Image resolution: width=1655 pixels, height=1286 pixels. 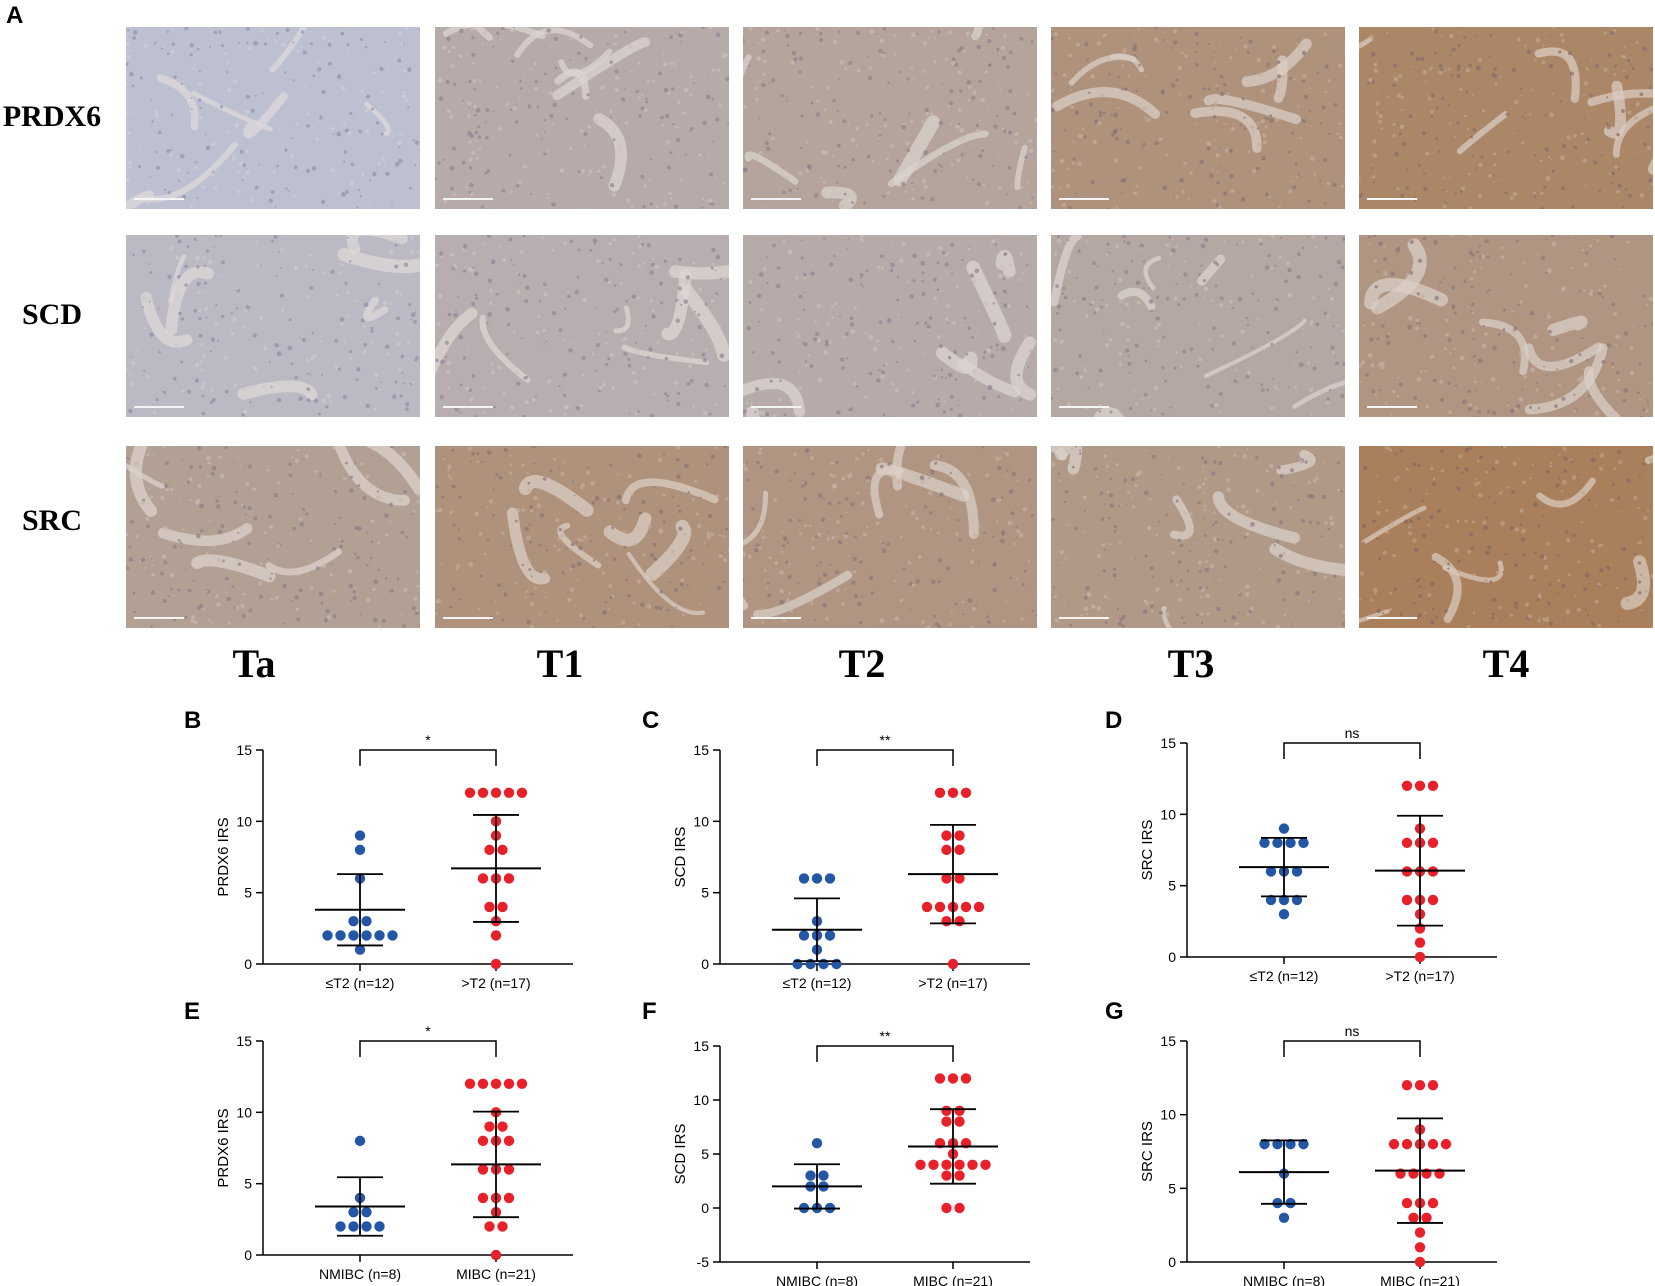 What do you see at coordinates (223, 856) in the screenshot?
I see `y-axis-label: PRDX6 IRS` at bounding box center [223, 856].